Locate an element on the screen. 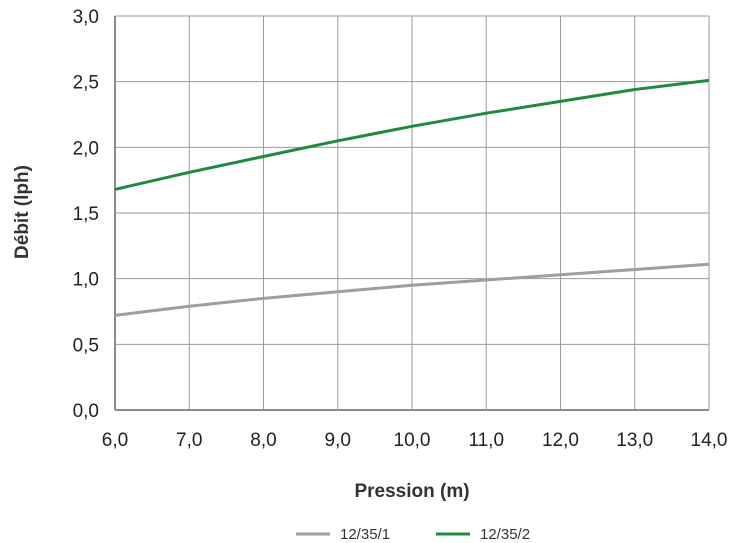  y-tick-label-4: 2,0 is located at coordinates (86, 148).